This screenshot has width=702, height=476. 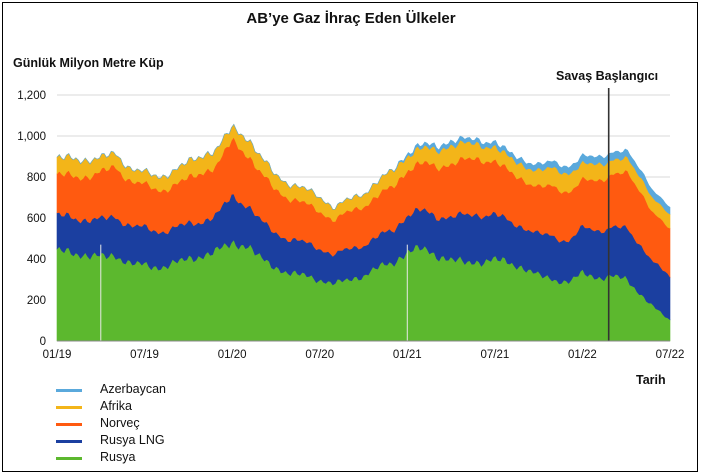 What do you see at coordinates (31, 137) in the screenshot?
I see `y-tick-label: 1,000` at bounding box center [31, 137].